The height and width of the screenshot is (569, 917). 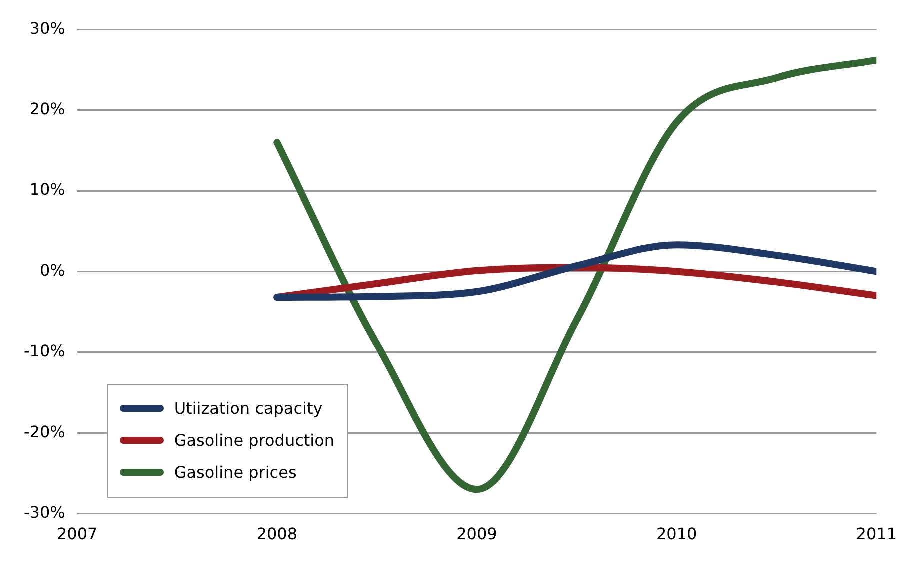 What do you see at coordinates (876, 534) in the screenshot?
I see `x-tick-label: 2011` at bounding box center [876, 534].